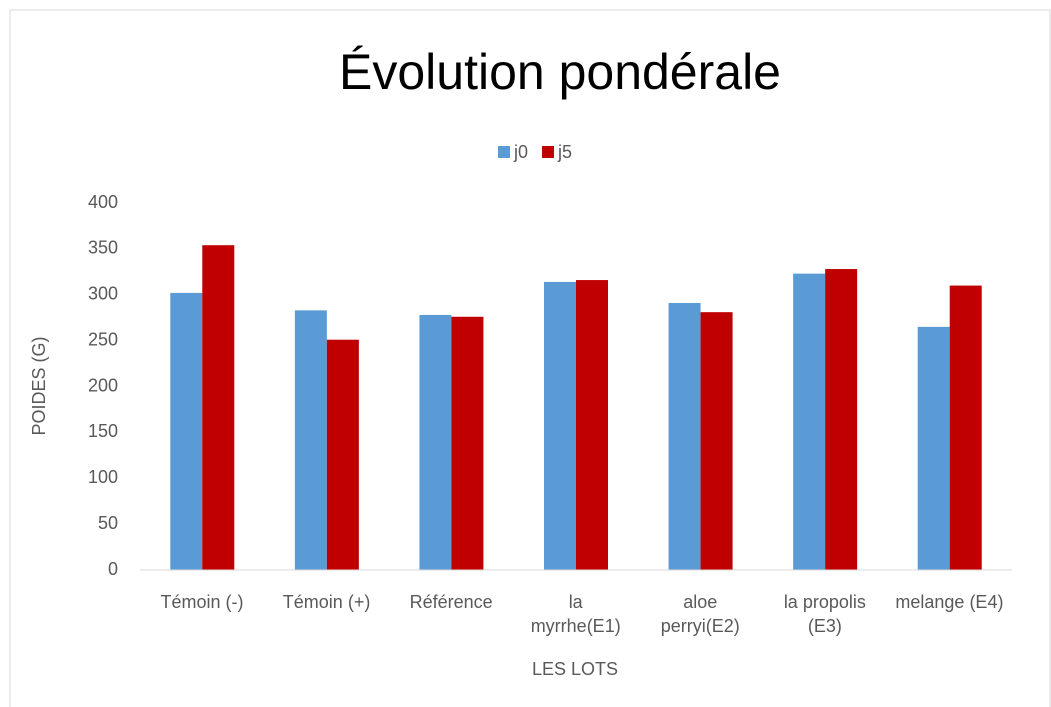 This screenshot has height=707, width=1051. What do you see at coordinates (520, 152) in the screenshot?
I see `legend-label: j0` at bounding box center [520, 152].